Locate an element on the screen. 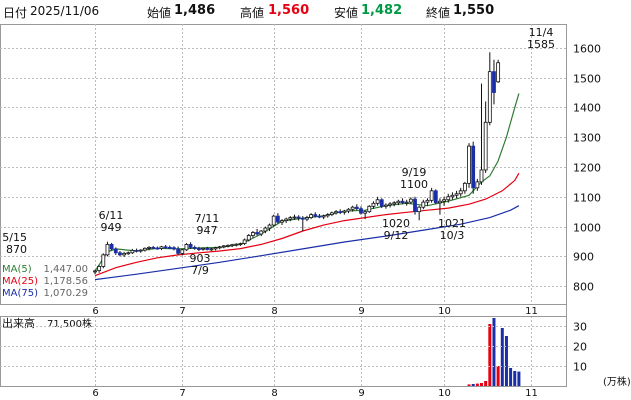 Image resolution: width=631 pixels, height=400 pixels. annotation-date: 5/15 is located at coordinates (14, 237).